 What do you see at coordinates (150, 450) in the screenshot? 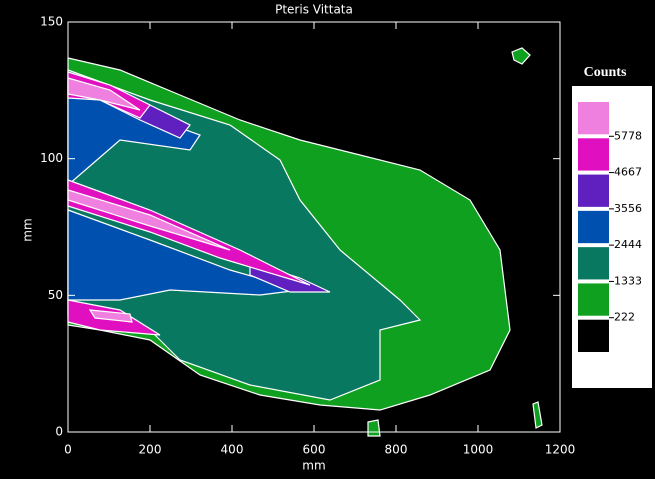
I see `x-tick-label: 200` at bounding box center [150, 450].